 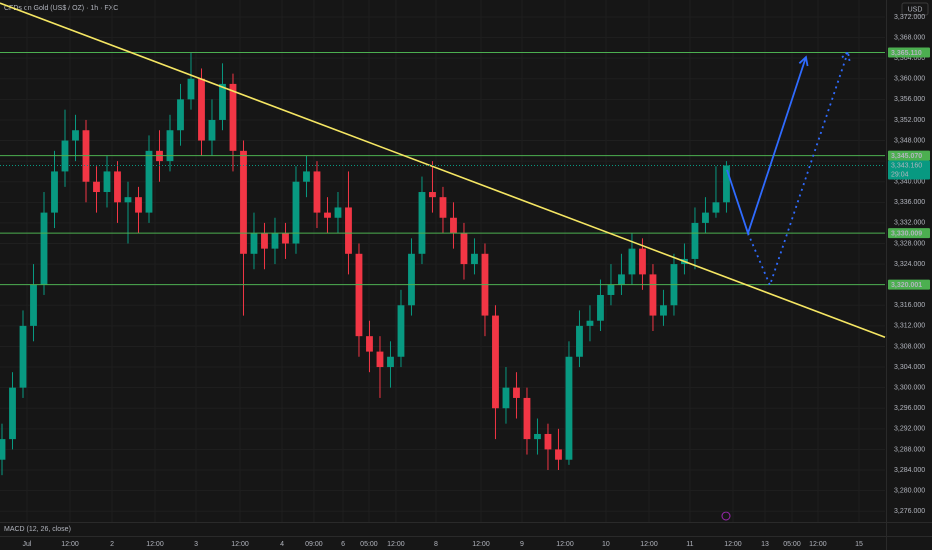 What do you see at coordinates (909, 326) in the screenshot?
I see `y-tick-label: 3,312.000` at bounding box center [909, 326].